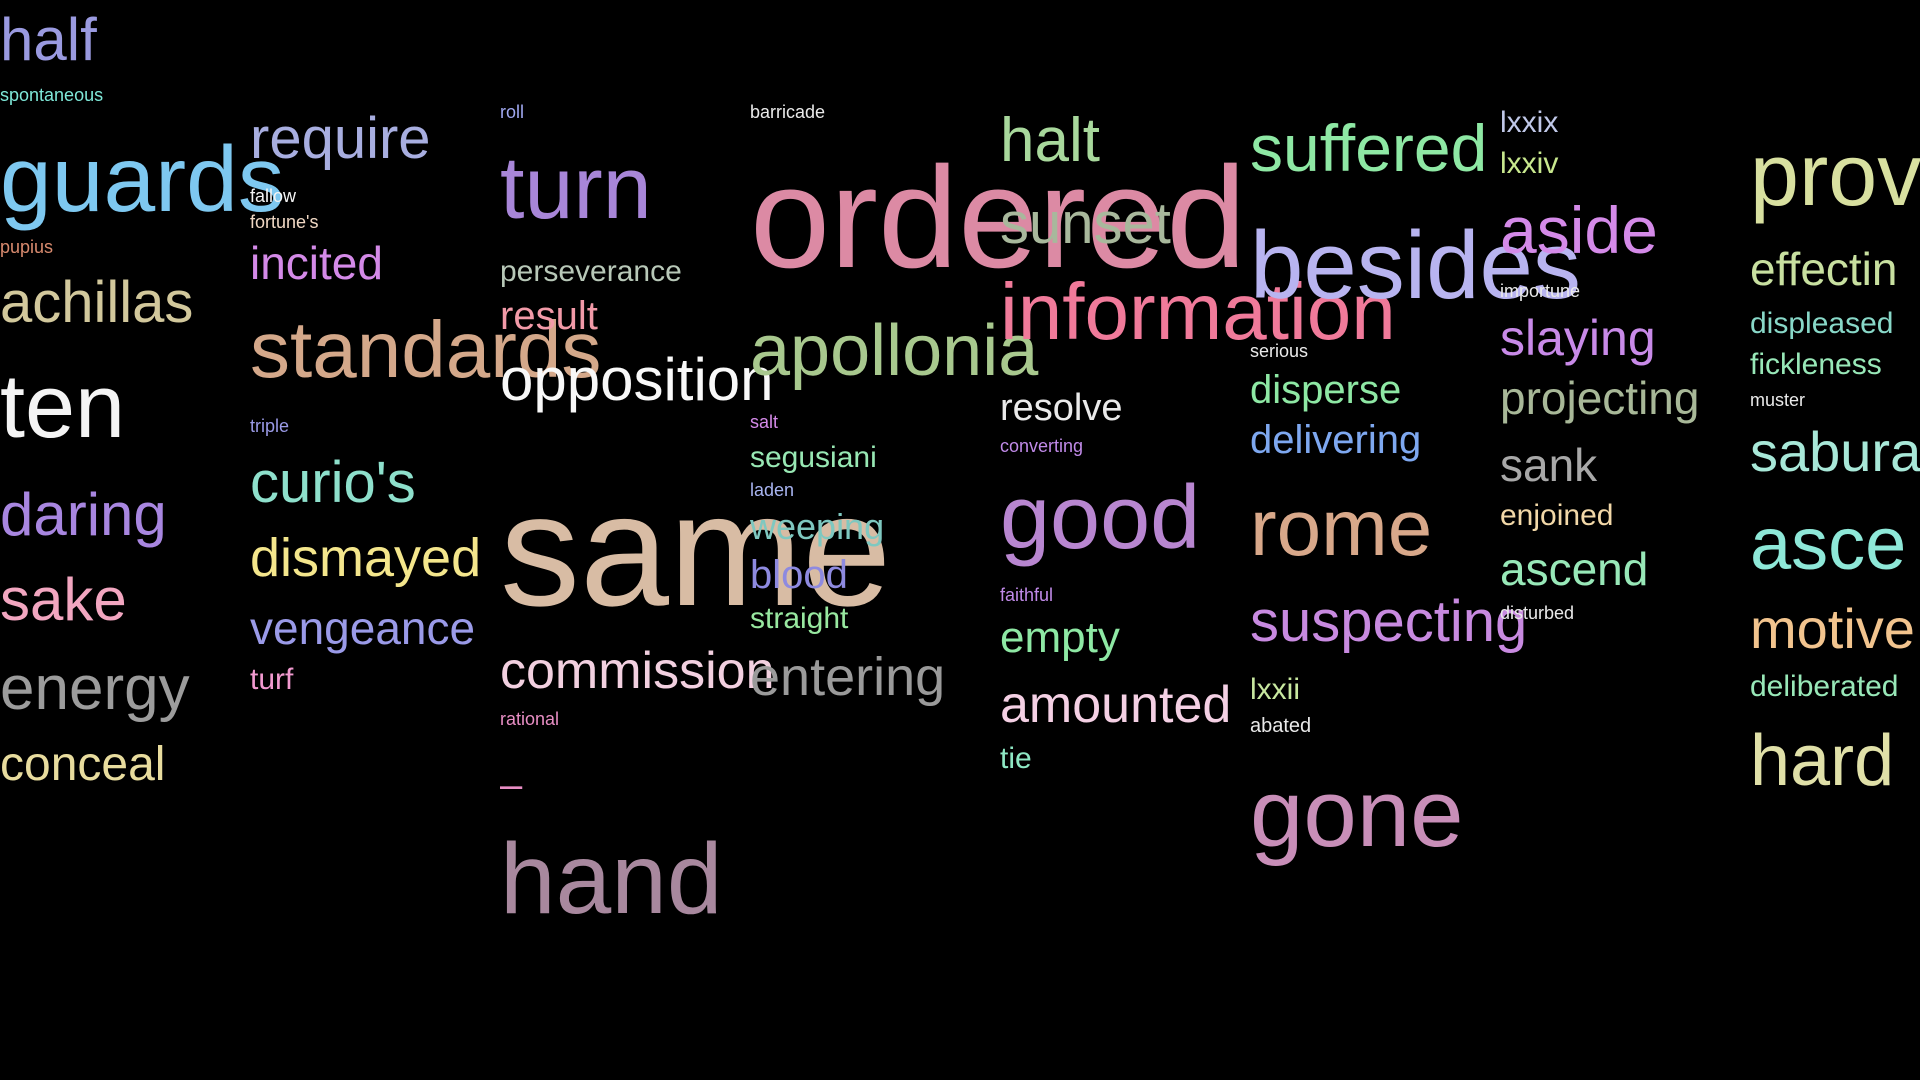 The height and width of the screenshot is (1080, 1920). Describe the element at coordinates (1415, 265) in the screenshot. I see `word: besides` at that location.